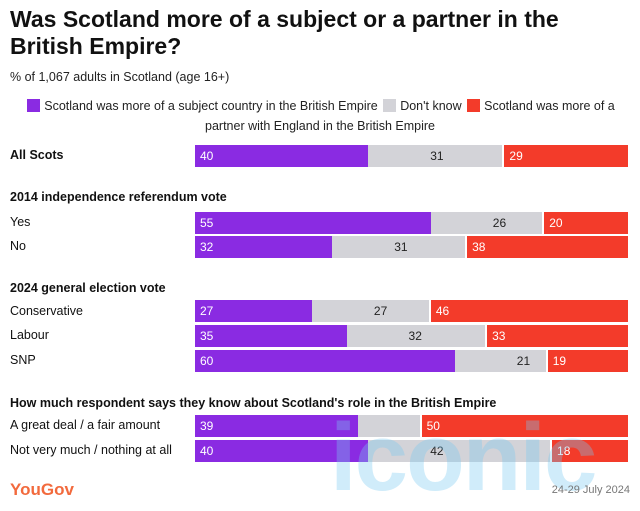 The width and height of the screenshot is (640, 511). Describe the element at coordinates (46, 311) in the screenshot. I see `row-label-conservative: Conservative` at that location.